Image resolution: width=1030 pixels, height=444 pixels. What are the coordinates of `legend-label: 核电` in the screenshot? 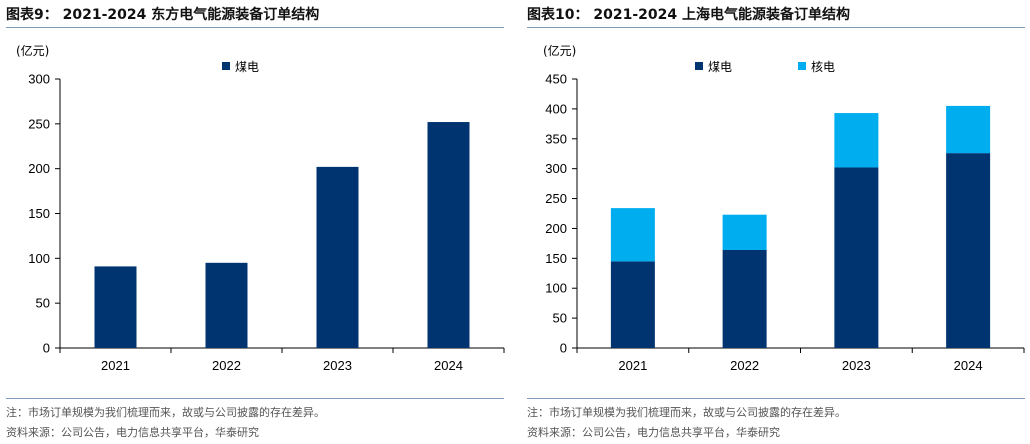 It's located at (823, 67).